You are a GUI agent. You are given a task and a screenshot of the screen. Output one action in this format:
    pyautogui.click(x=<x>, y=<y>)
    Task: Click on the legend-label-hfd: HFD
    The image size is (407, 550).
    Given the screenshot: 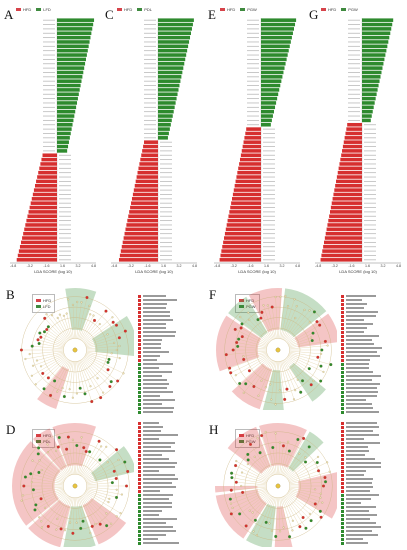 What is the action you would take?
    pyautogui.click(x=27, y=9)
    